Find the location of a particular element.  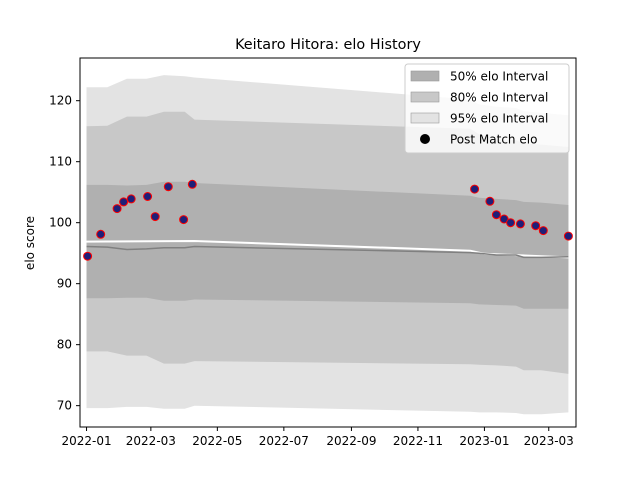

x-tick-label: 2022-03 is located at coordinates (151, 441).